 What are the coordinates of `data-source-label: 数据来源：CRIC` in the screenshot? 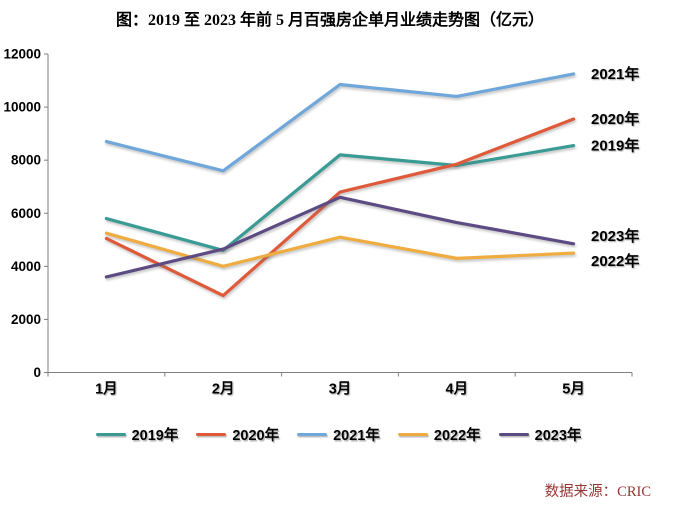 It's located at (597, 492).